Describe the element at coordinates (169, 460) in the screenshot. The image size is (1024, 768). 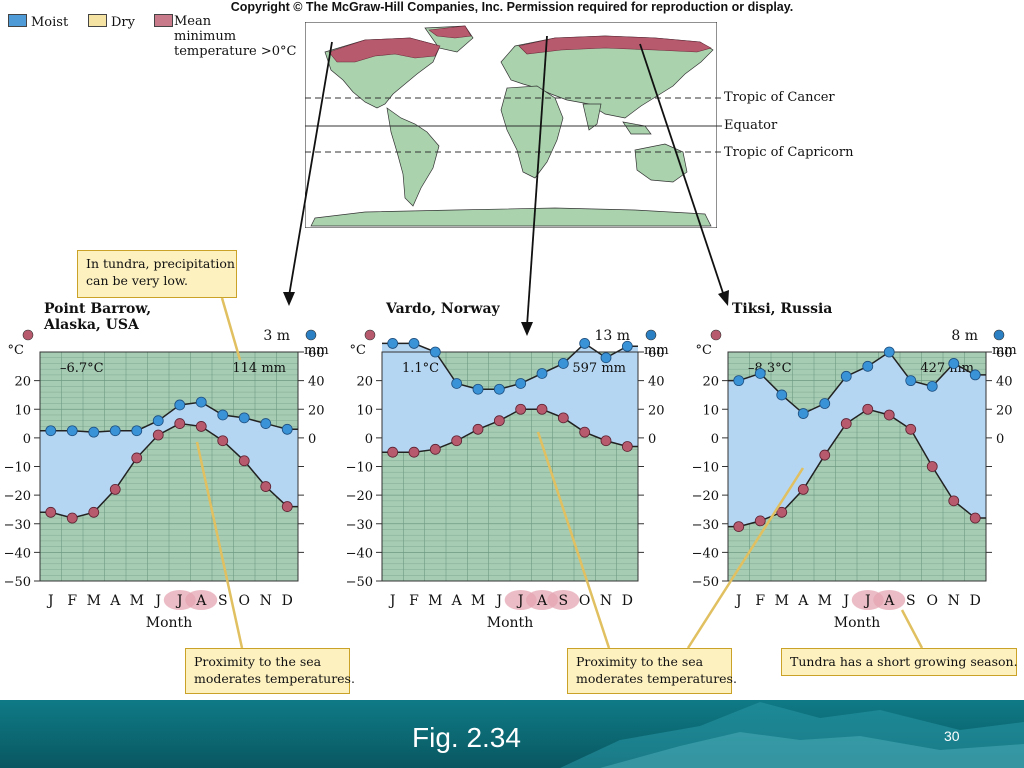
I see `moist-fill` at that location.